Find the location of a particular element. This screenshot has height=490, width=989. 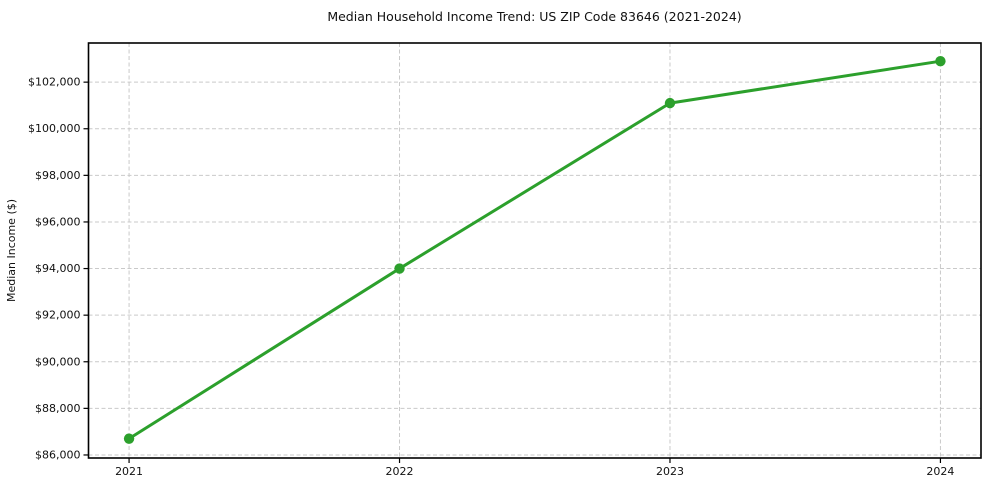

x-tick-label: 2022 is located at coordinates (400, 471).